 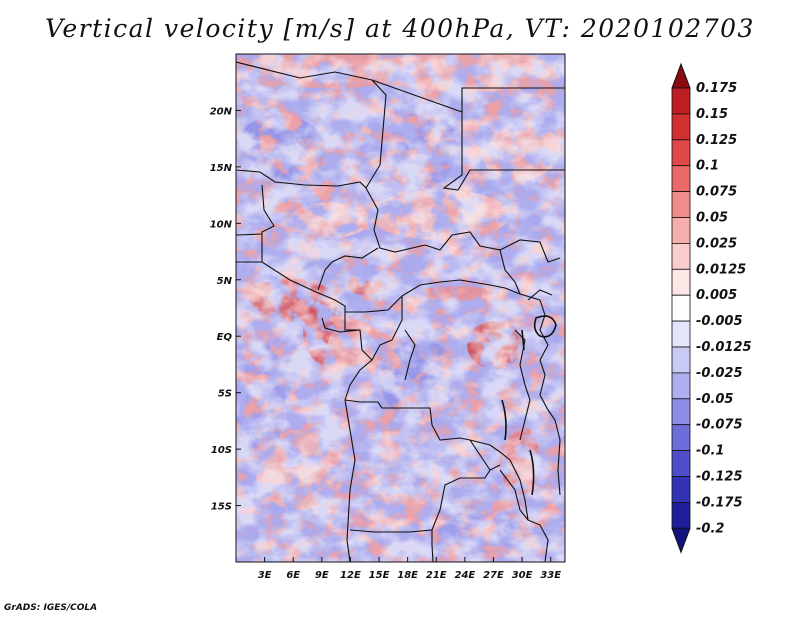 I want to click on x-tick-label: 30E, so click(x=522, y=575).